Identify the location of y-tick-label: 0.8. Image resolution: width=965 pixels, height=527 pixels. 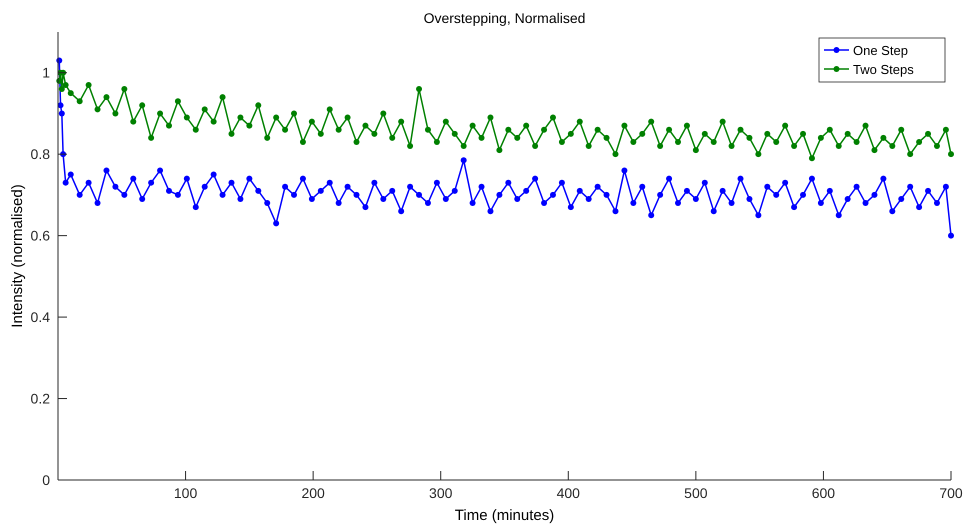
(40, 154).